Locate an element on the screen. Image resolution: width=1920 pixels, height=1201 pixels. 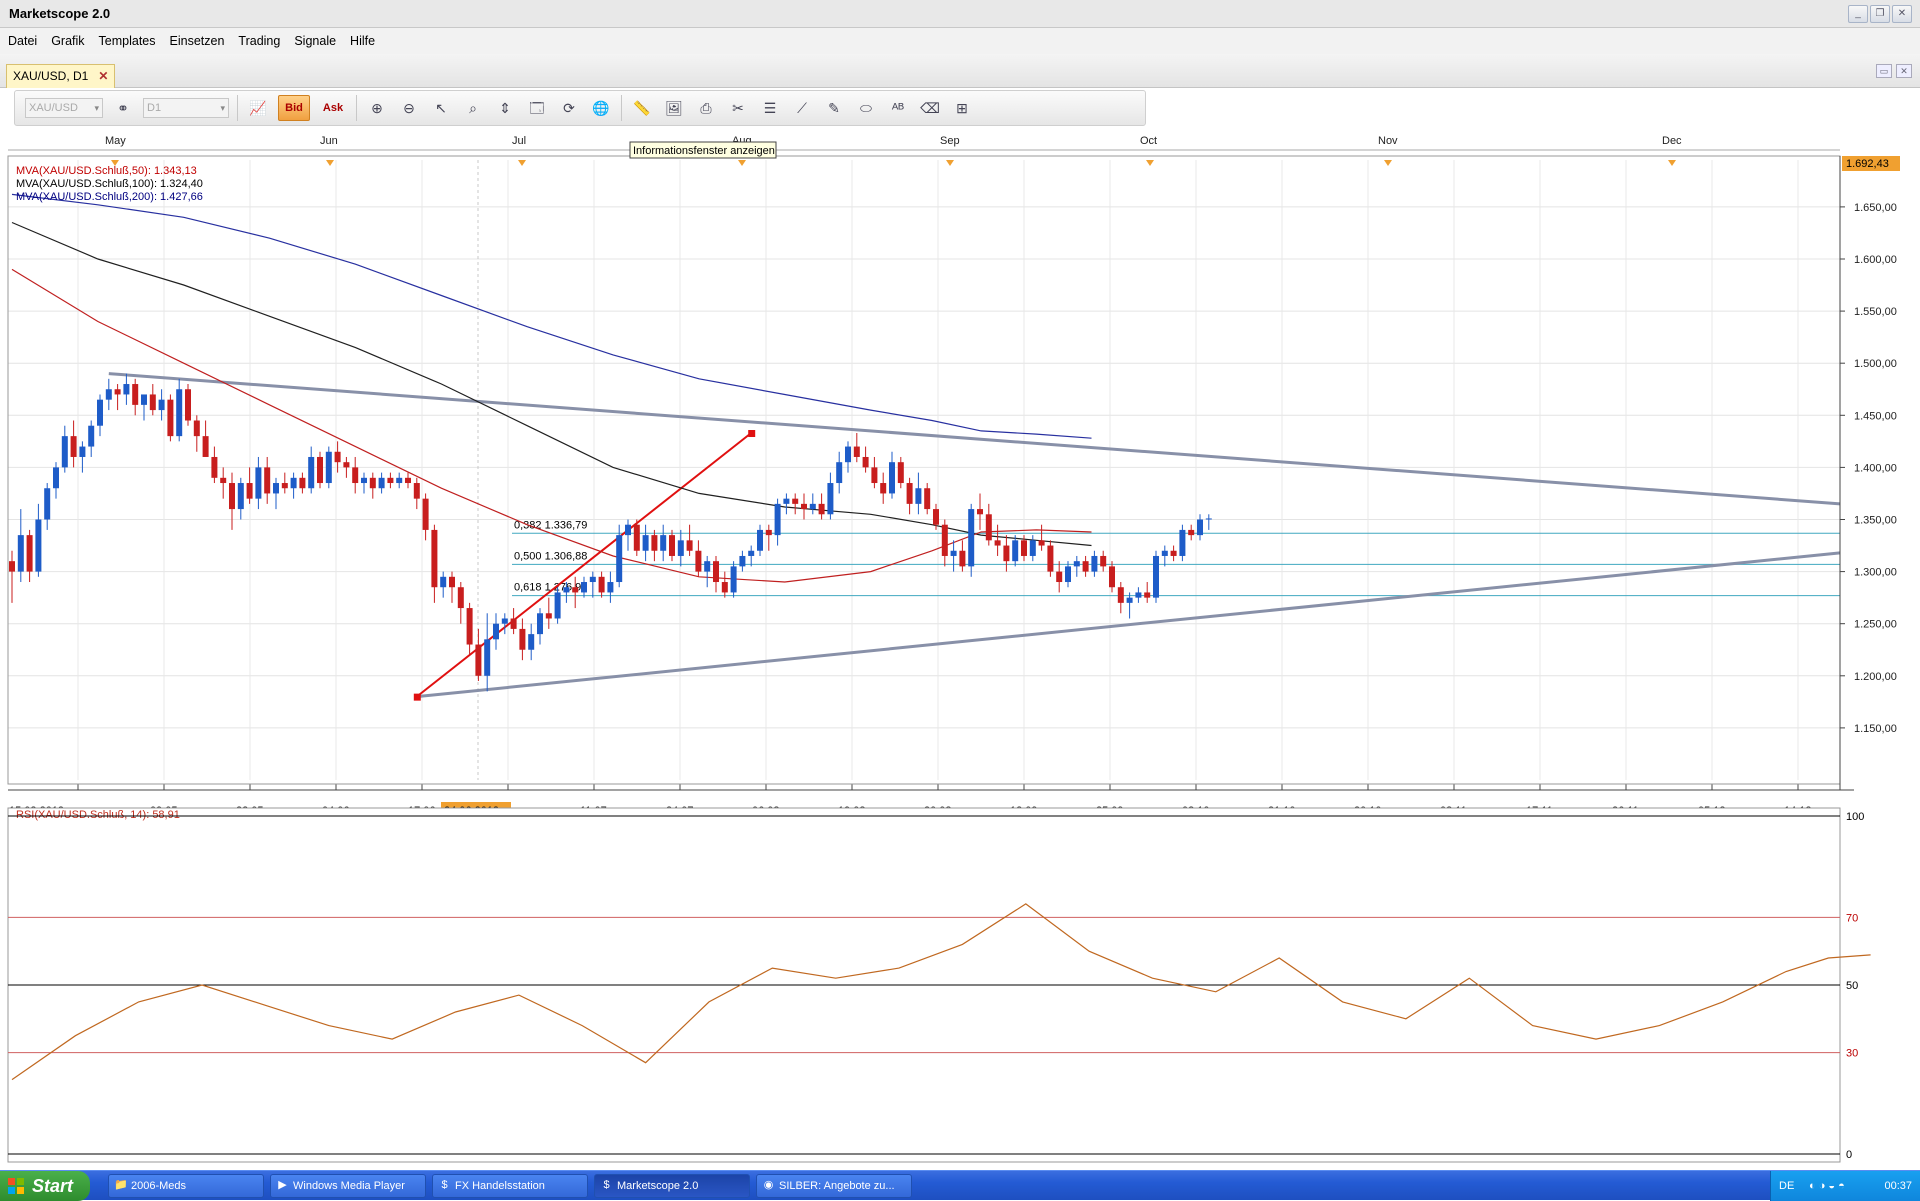
hierarchy-icon: ⊞ is located at coordinates (962, 108).